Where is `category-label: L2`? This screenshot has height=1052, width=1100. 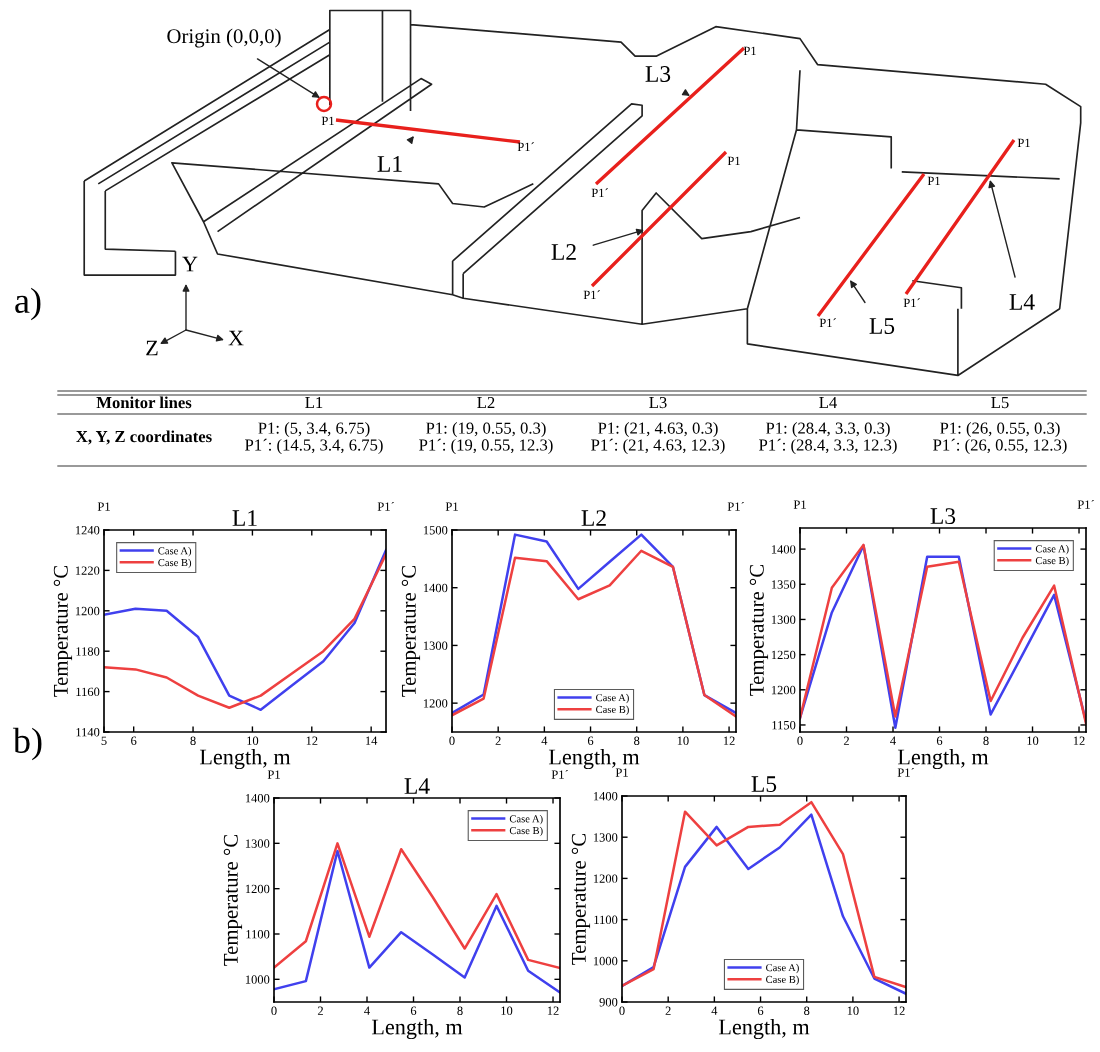
category-label: L2 is located at coordinates (486, 402).